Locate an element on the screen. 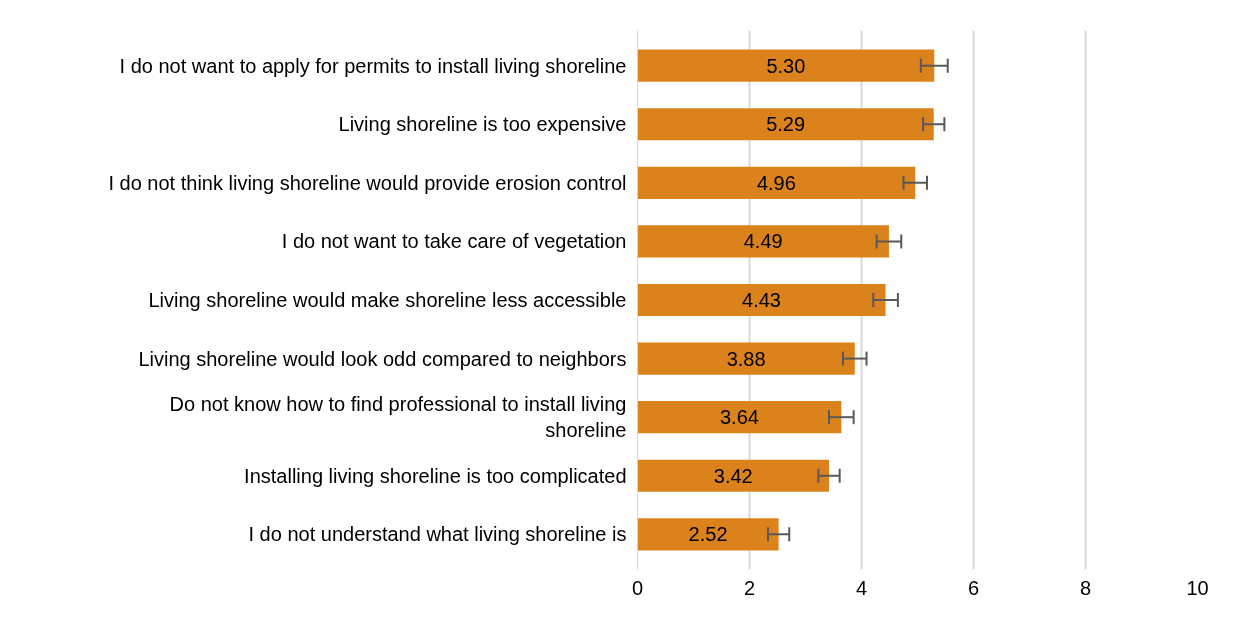 This screenshot has height=619, width=1253. data-label: 3.88 is located at coordinates (746, 358).